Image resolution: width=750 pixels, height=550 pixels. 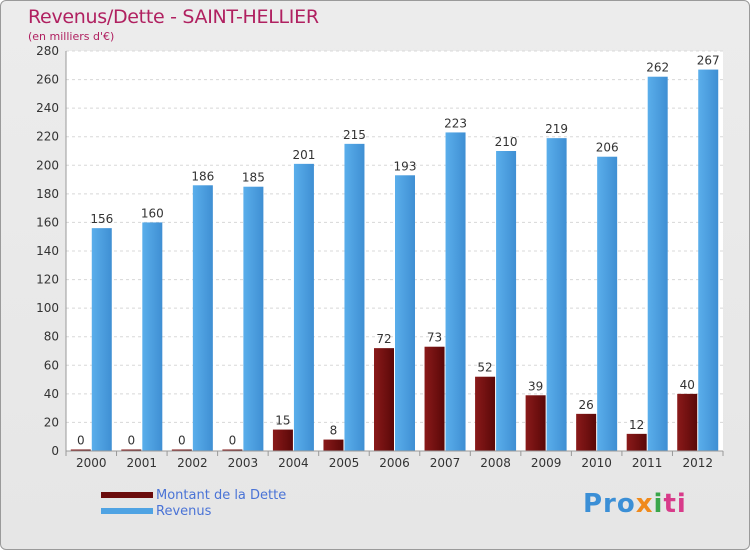 What do you see at coordinates (202, 176) in the screenshot?
I see `value-label-revenus: 186` at bounding box center [202, 176].